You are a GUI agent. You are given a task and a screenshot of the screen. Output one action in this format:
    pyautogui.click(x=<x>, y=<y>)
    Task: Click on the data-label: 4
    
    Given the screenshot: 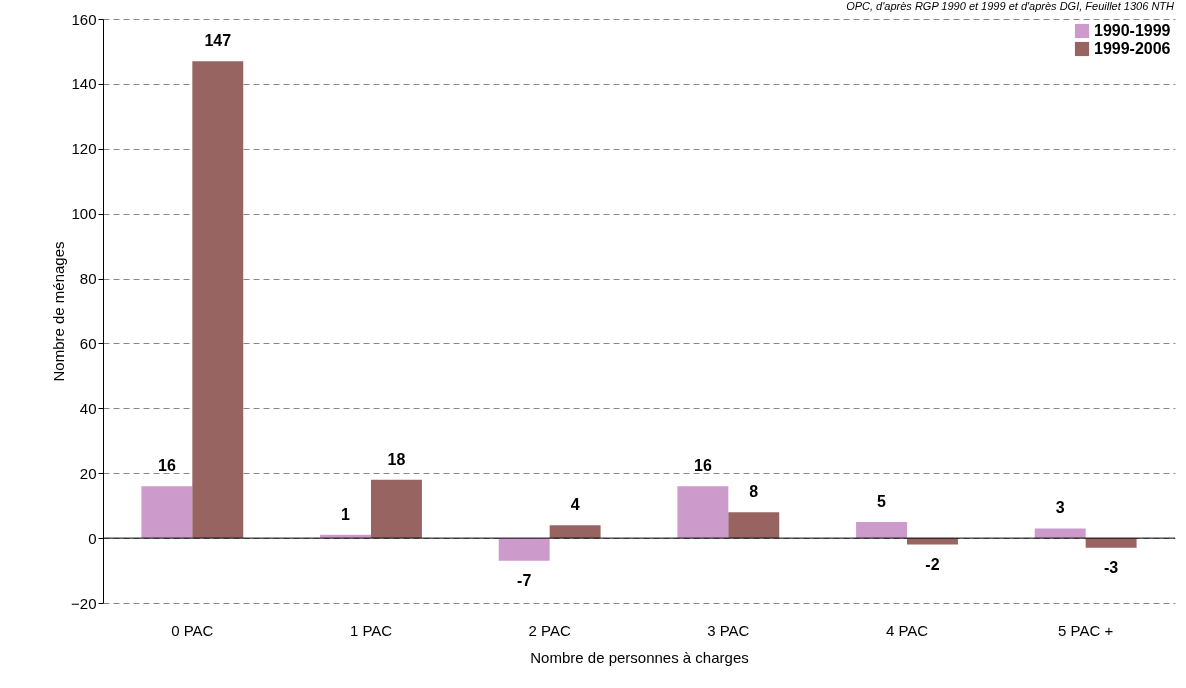 What is the action you would take?
    pyautogui.click(x=575, y=505)
    